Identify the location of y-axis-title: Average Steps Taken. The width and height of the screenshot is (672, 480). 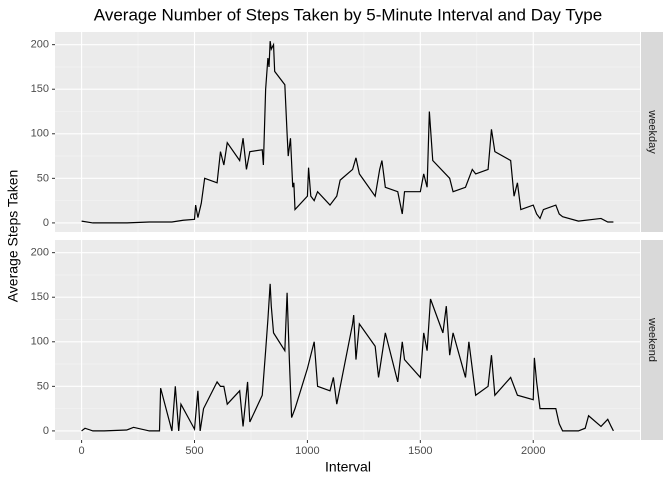
(13, 236).